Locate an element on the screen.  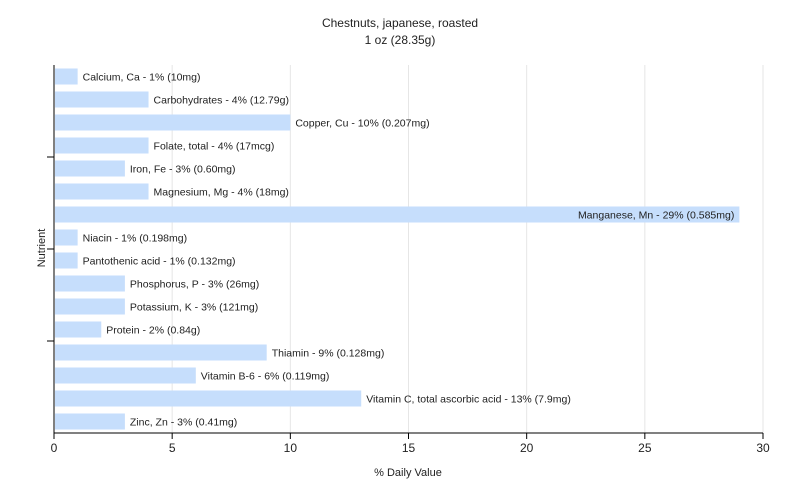
bar-label: Vitamin B-6 - 6% (0.119mg) is located at coordinates (265, 377).